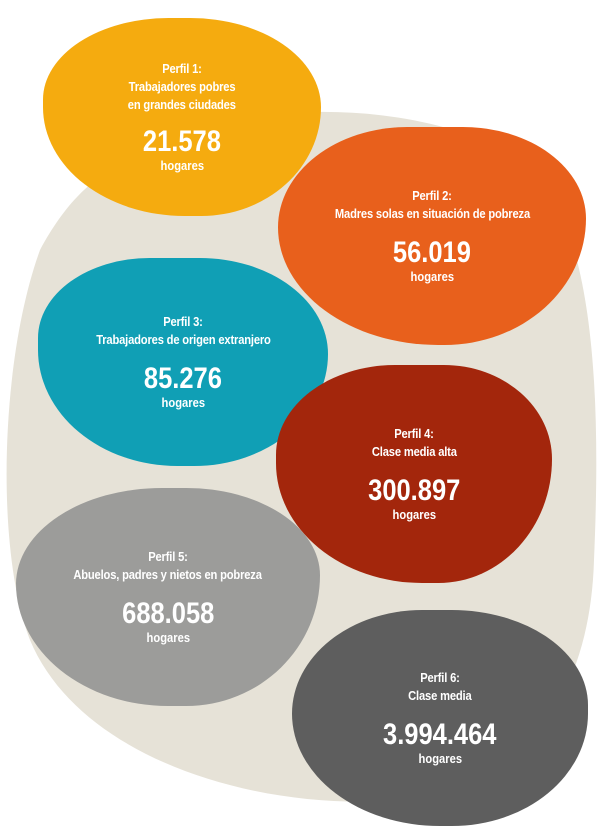  What do you see at coordinates (168, 637) in the screenshot?
I see `profile-5-unit: hogares` at bounding box center [168, 637].